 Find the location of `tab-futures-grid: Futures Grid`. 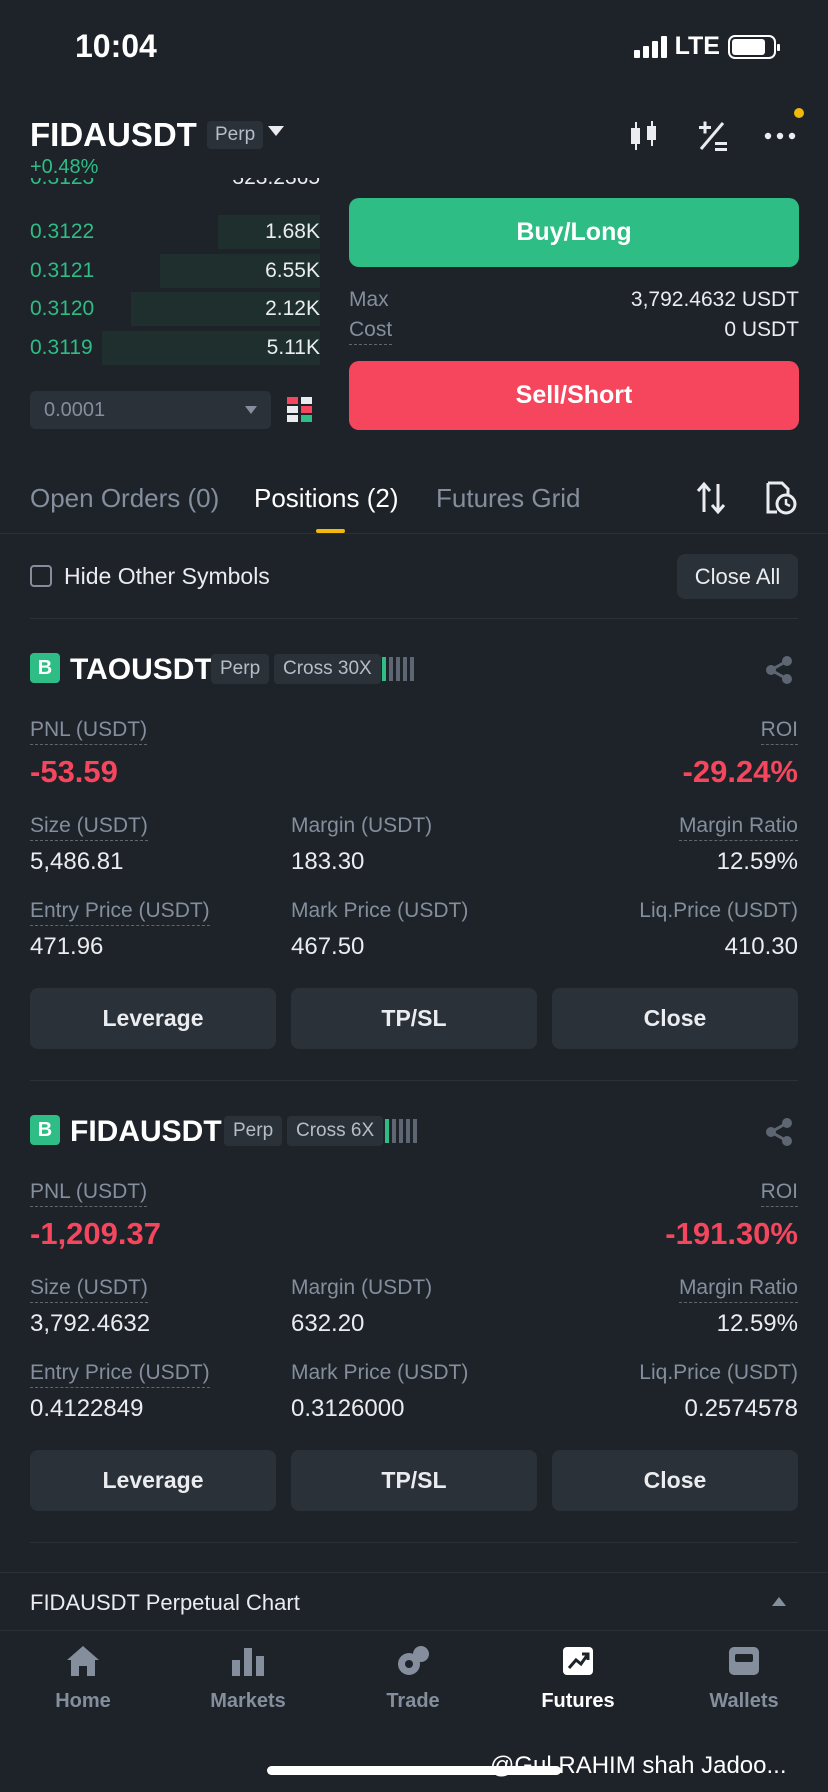

tab-futures-grid: Futures Grid is located at coordinates (508, 498).